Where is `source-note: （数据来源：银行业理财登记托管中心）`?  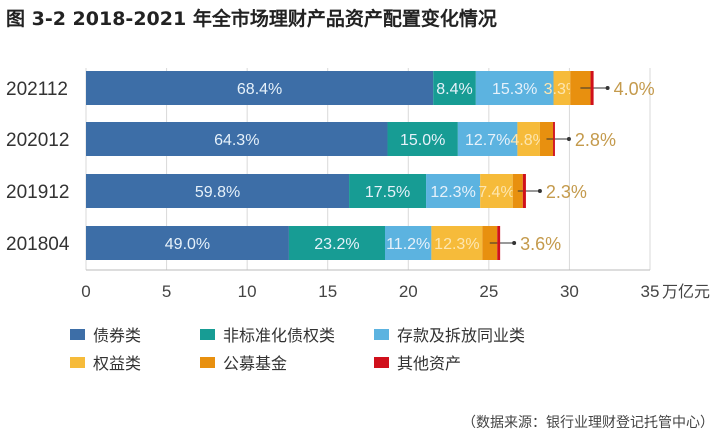 source-note: （数据来源：银行业理财登记托管中心） is located at coordinates (588, 423).